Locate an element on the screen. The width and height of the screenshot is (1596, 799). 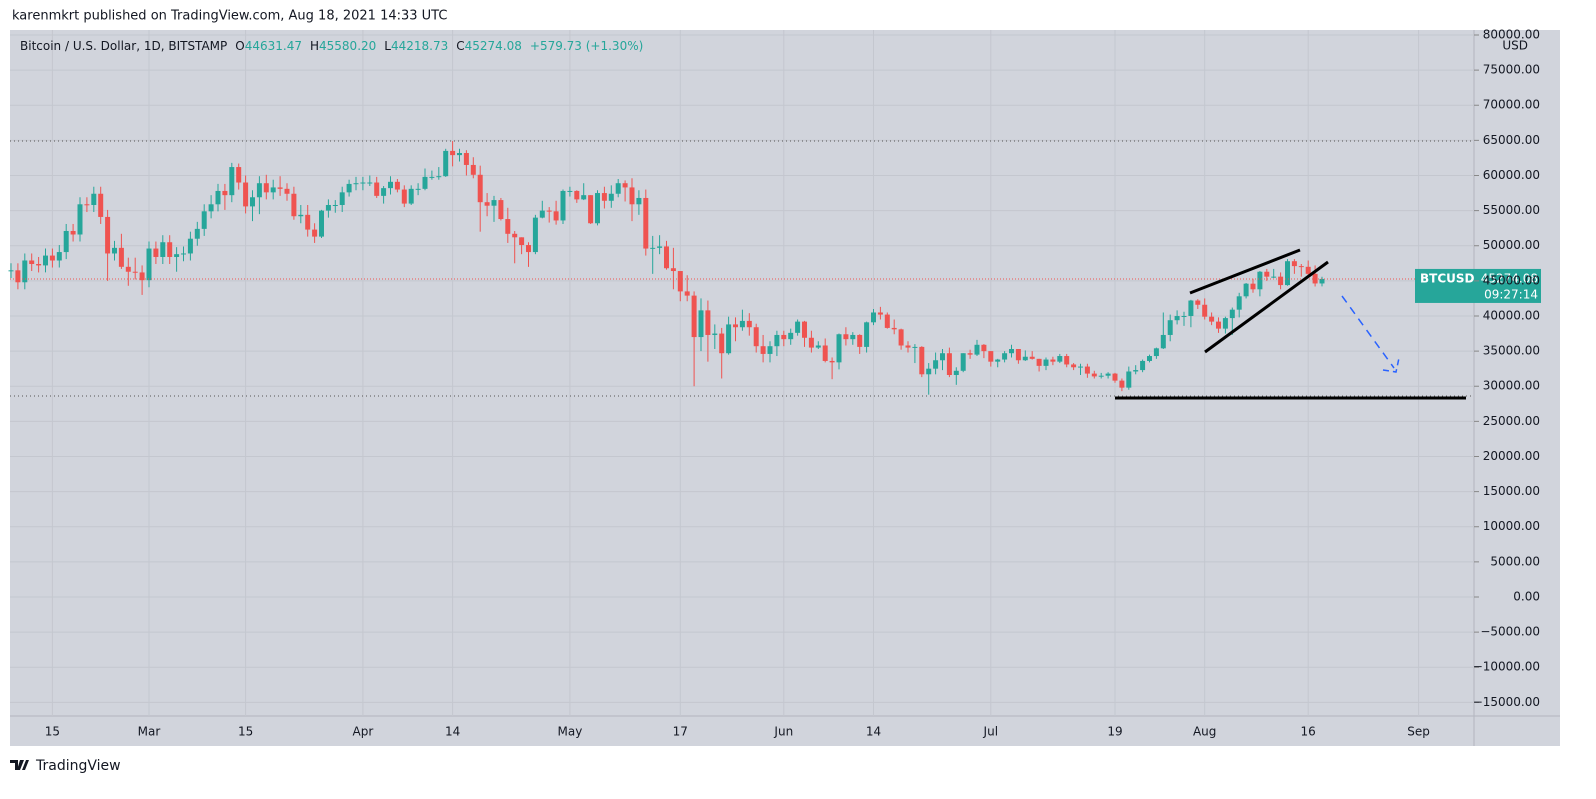
last-price-label: BTCUSD 45274.08 09:27:14 is located at coordinates (1478, 285).